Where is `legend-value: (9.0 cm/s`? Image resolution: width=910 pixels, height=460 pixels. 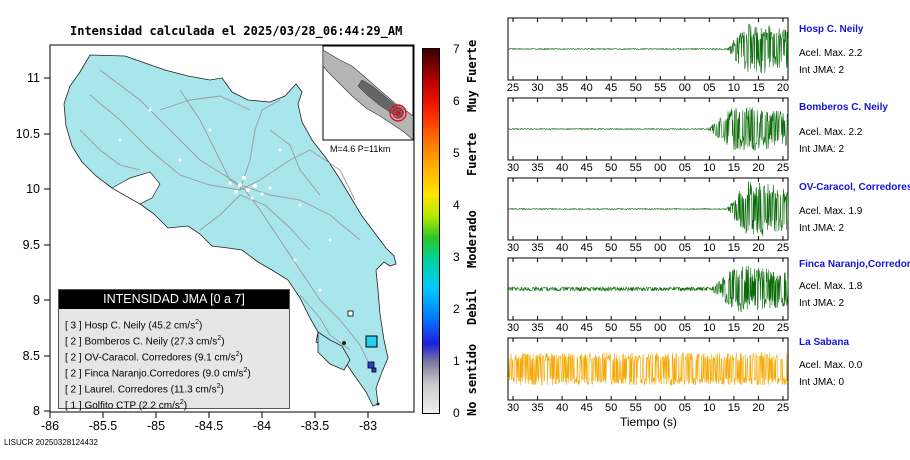 legend-value: (9.0 cm/s is located at coordinates (223, 374).